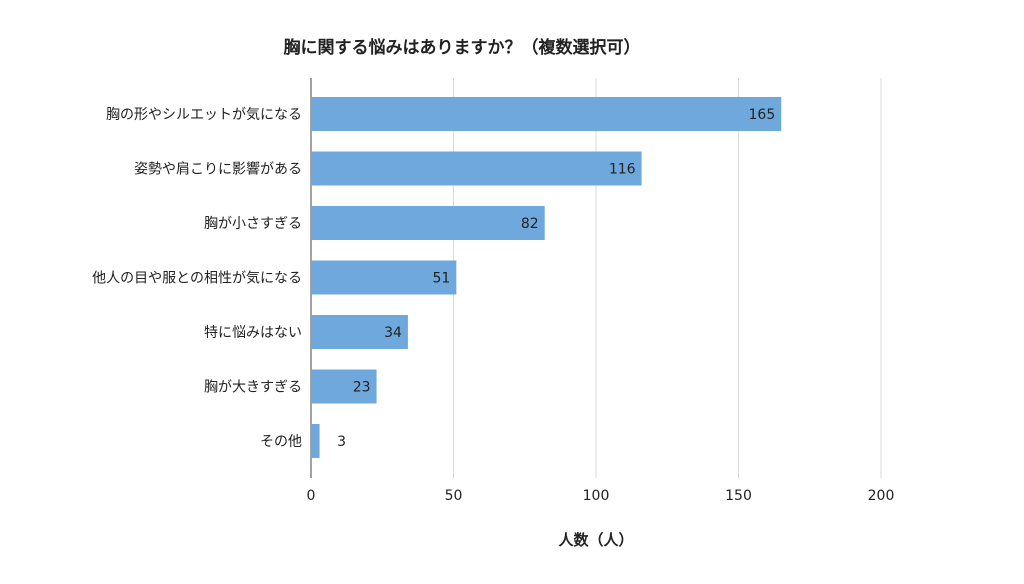 The image size is (1024, 584). What do you see at coordinates (393, 333) in the screenshot?
I see `data-label: 34` at bounding box center [393, 333].